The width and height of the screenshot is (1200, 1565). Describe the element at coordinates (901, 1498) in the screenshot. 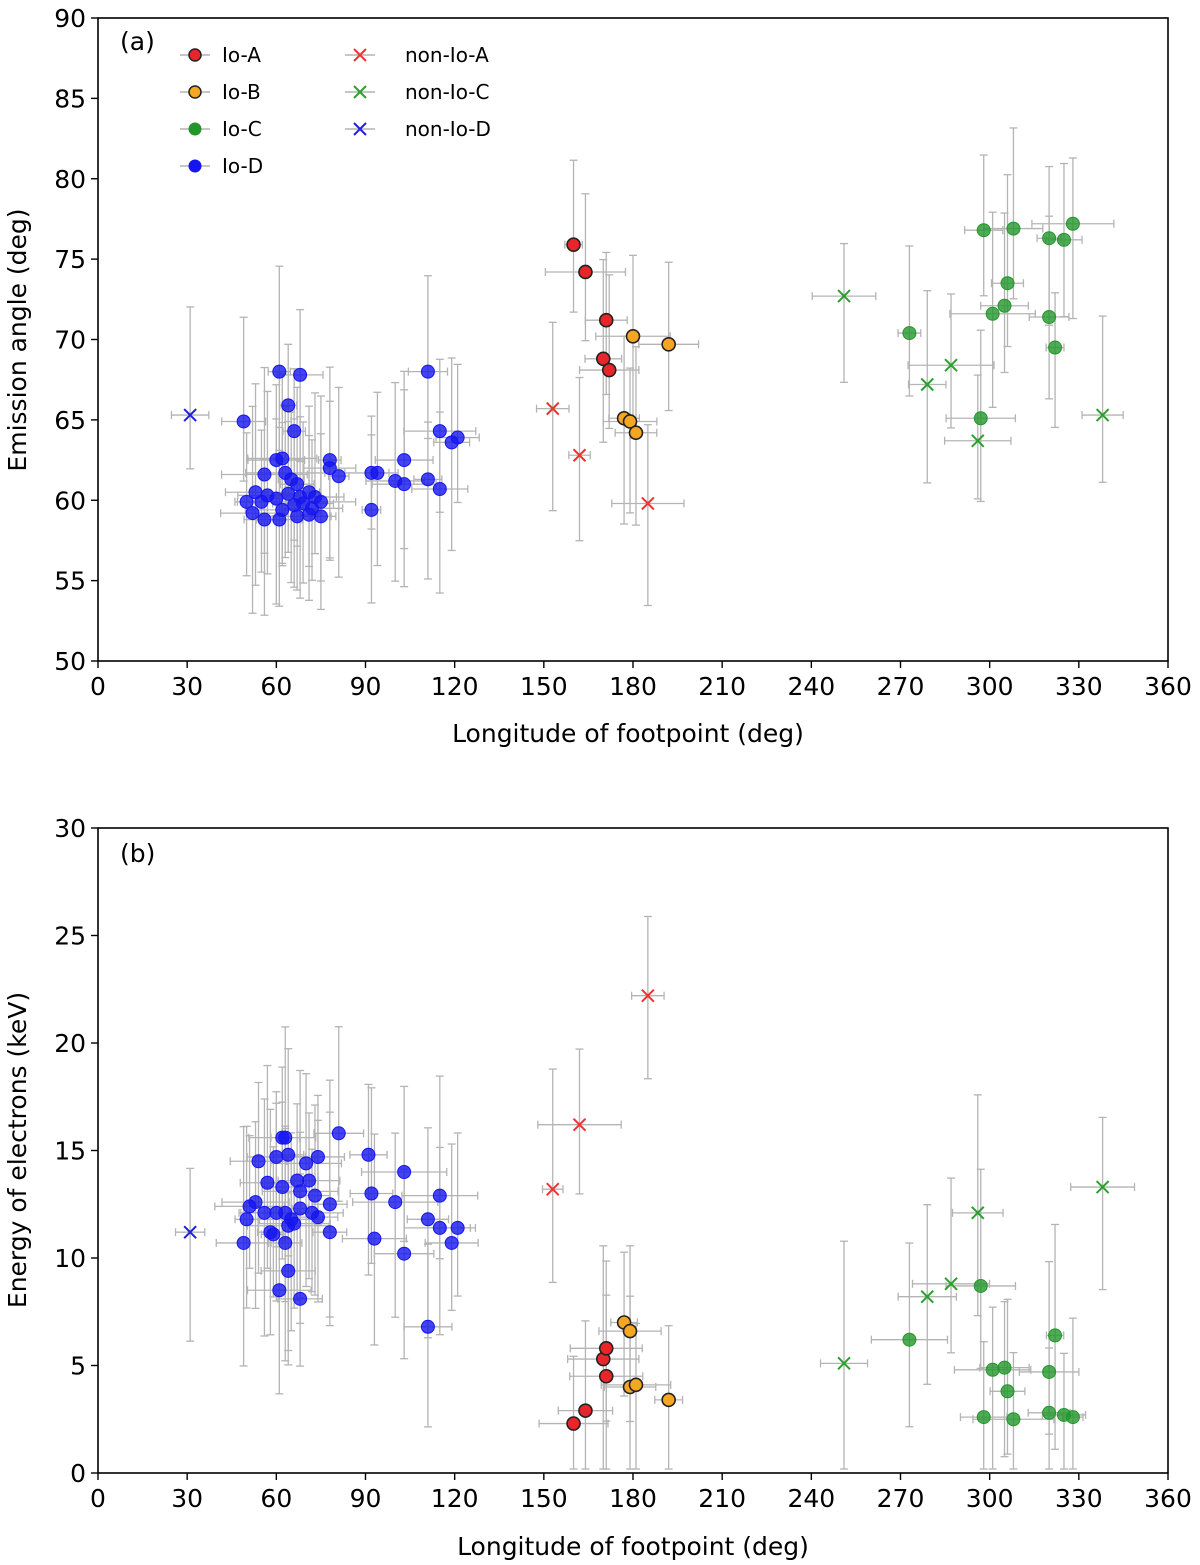

I see `panel-b-x-tick-label: 270` at that location.